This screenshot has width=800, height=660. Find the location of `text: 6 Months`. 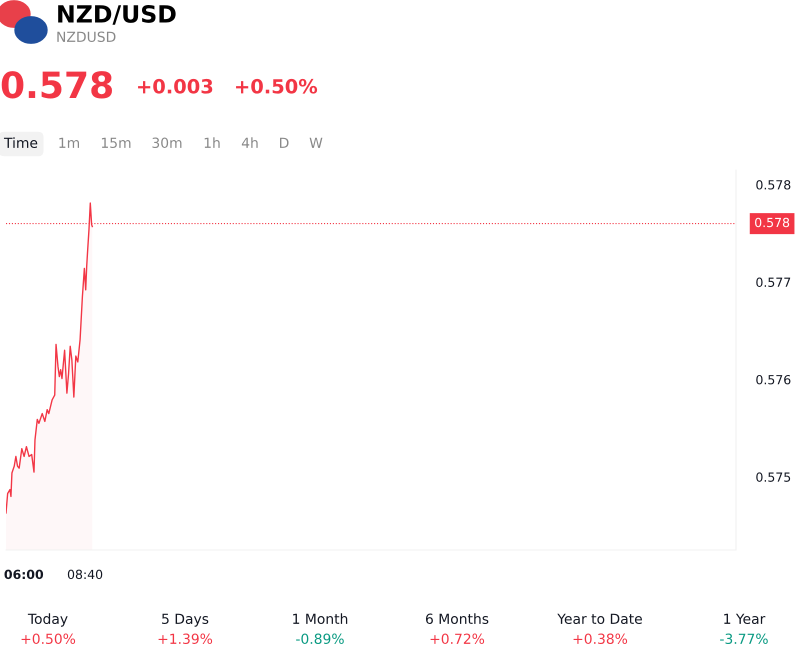

text: 6 Months is located at coordinates (457, 618).